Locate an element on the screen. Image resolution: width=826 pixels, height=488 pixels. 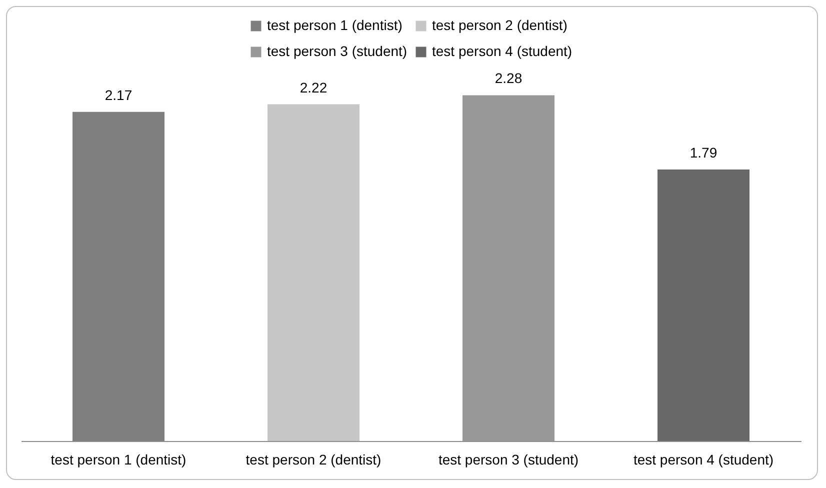
x-tick-label: test person 1 (dentist) is located at coordinates (118, 460).